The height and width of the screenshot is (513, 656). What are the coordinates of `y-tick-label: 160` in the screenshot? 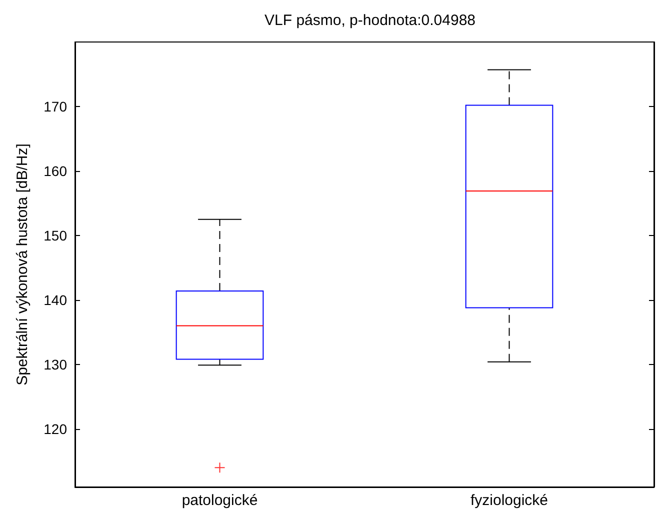 It's located at (56, 170).